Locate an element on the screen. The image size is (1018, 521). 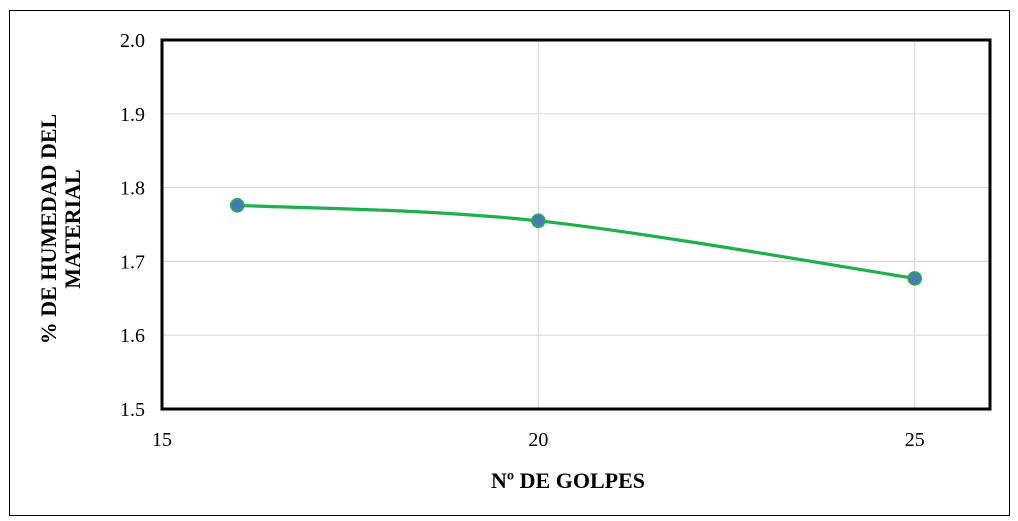
x-tick-label: 20 is located at coordinates (538, 440).